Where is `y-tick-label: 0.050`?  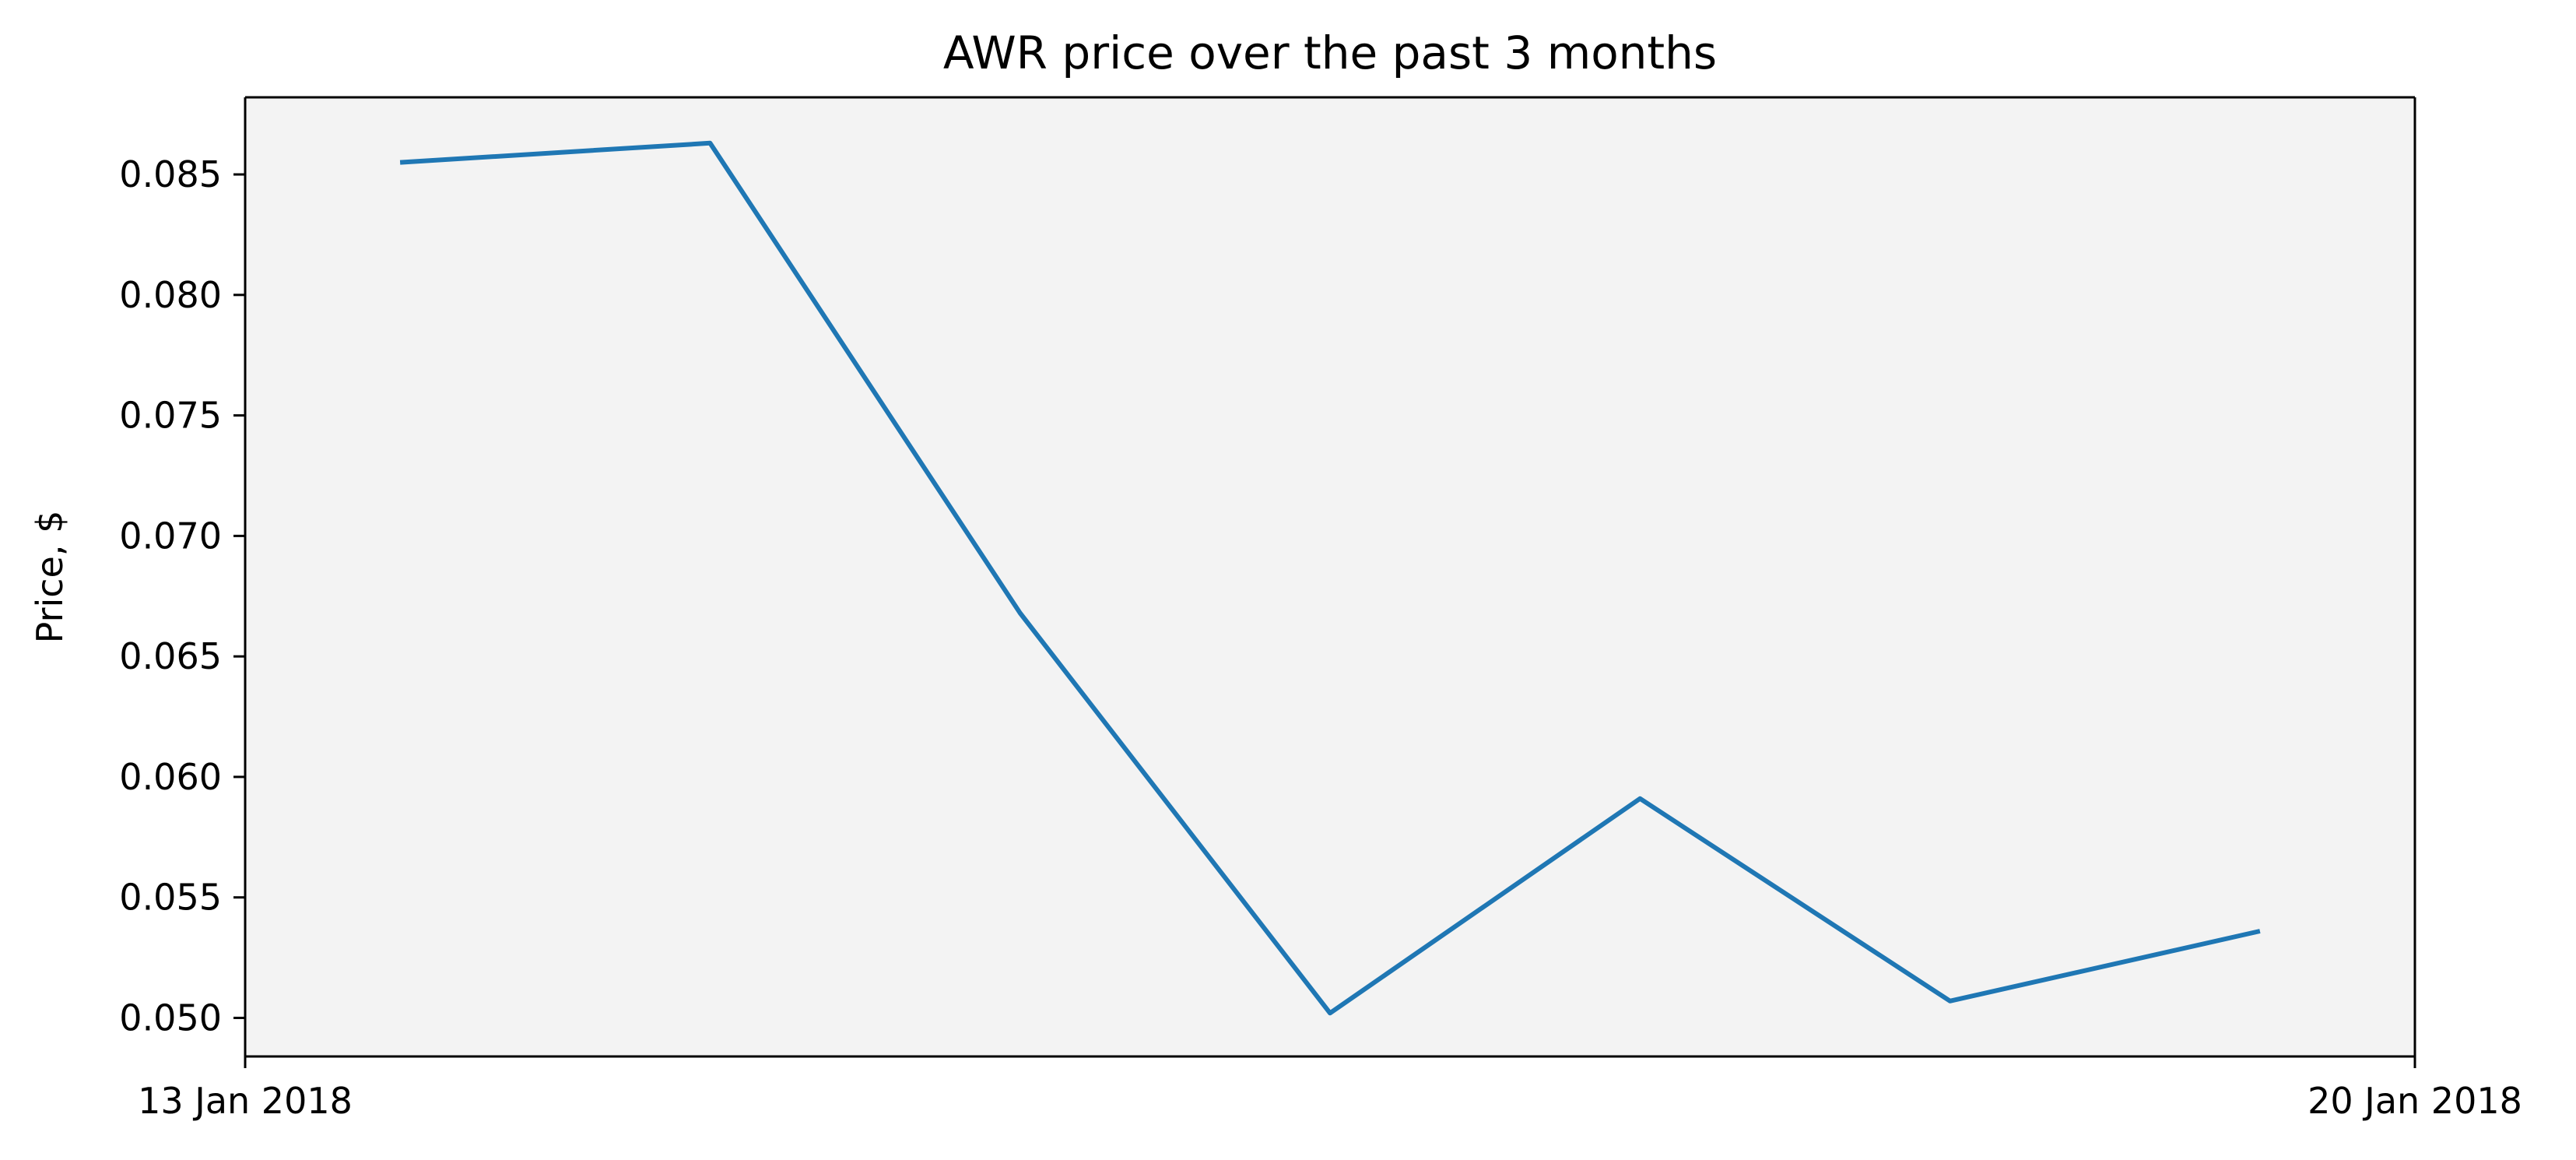
y-tick-label: 0.050 is located at coordinates (171, 1018).